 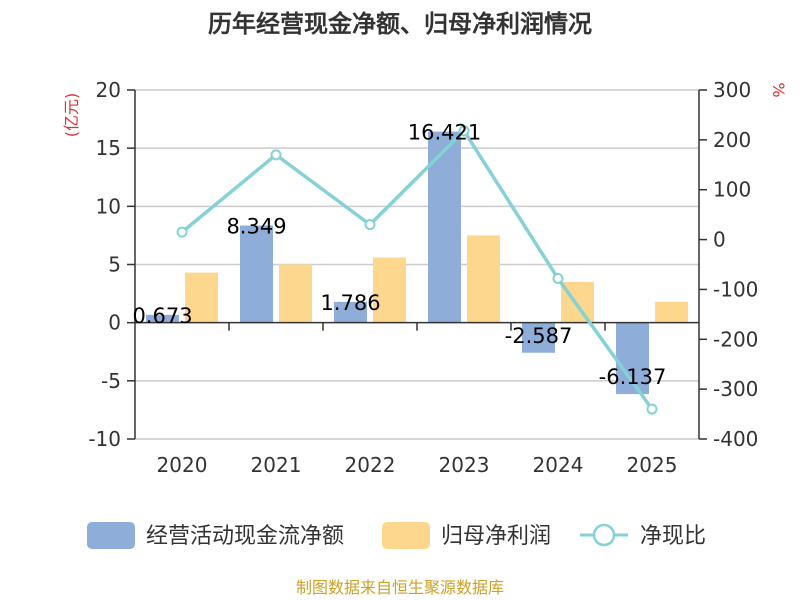 What do you see at coordinates (111, 381) in the screenshot?
I see `left-tick-label: -5` at bounding box center [111, 381].